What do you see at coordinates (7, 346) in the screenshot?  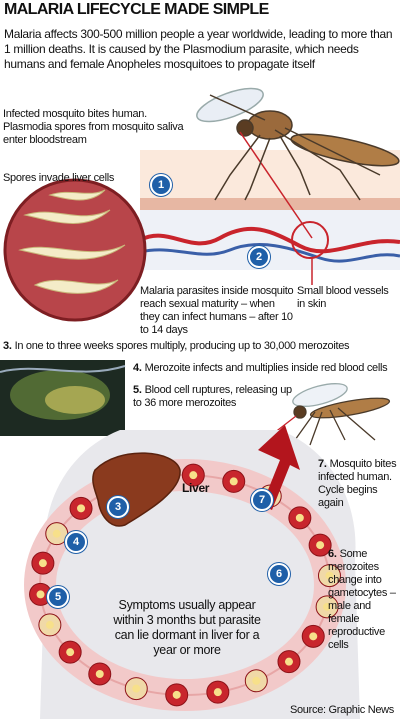 I see `step-number: 3.` at bounding box center [7, 346].